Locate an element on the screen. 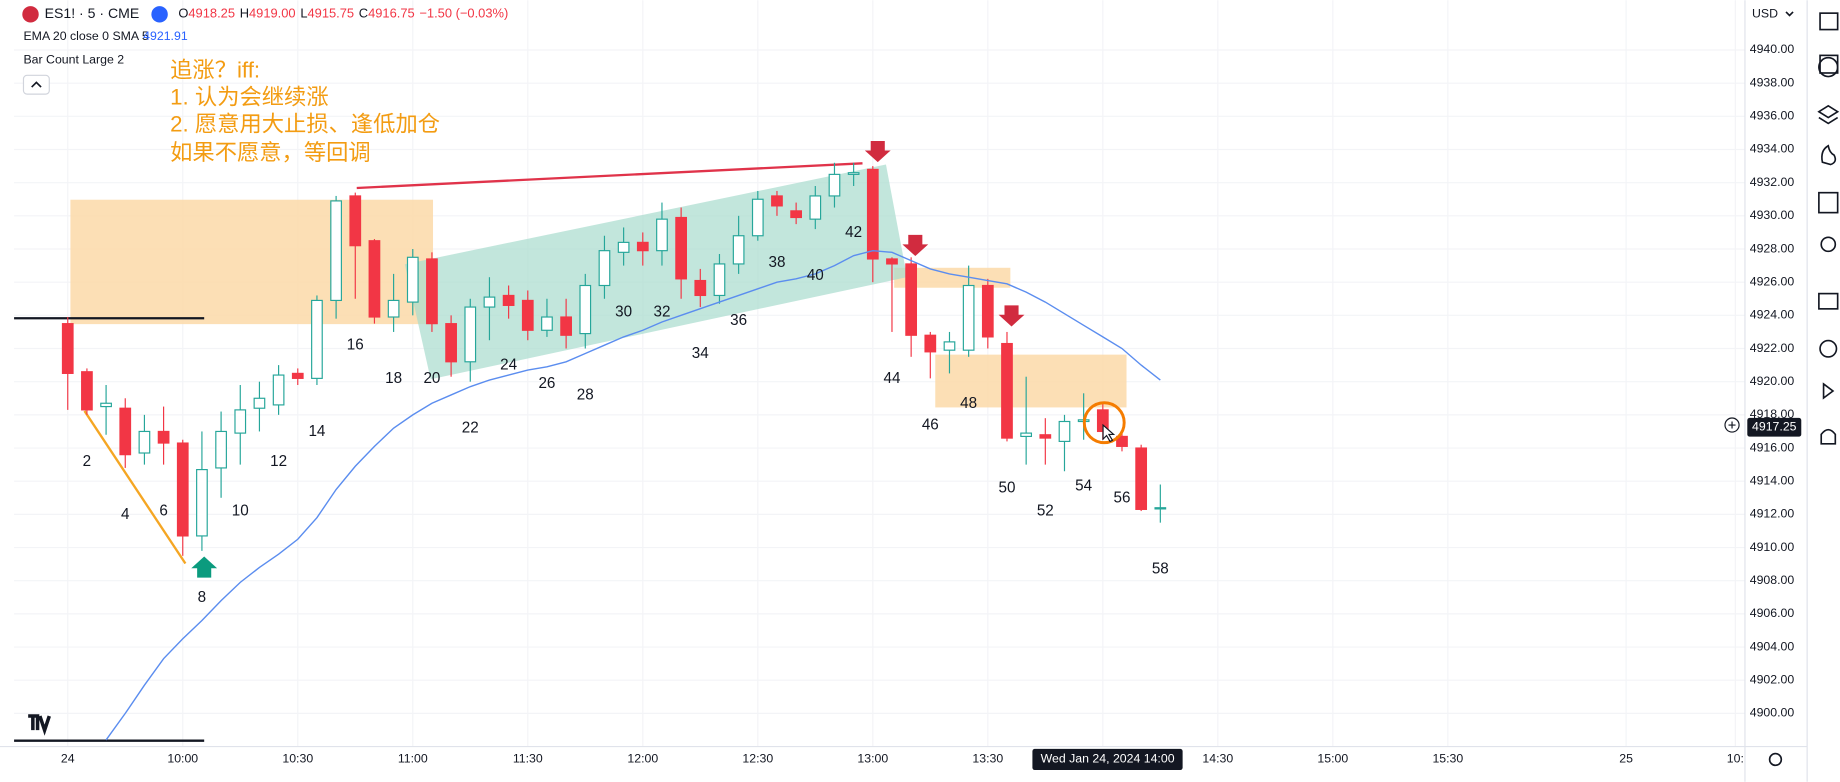  ohlc-change: −1.50 (−0.03%) is located at coordinates (463, 13).